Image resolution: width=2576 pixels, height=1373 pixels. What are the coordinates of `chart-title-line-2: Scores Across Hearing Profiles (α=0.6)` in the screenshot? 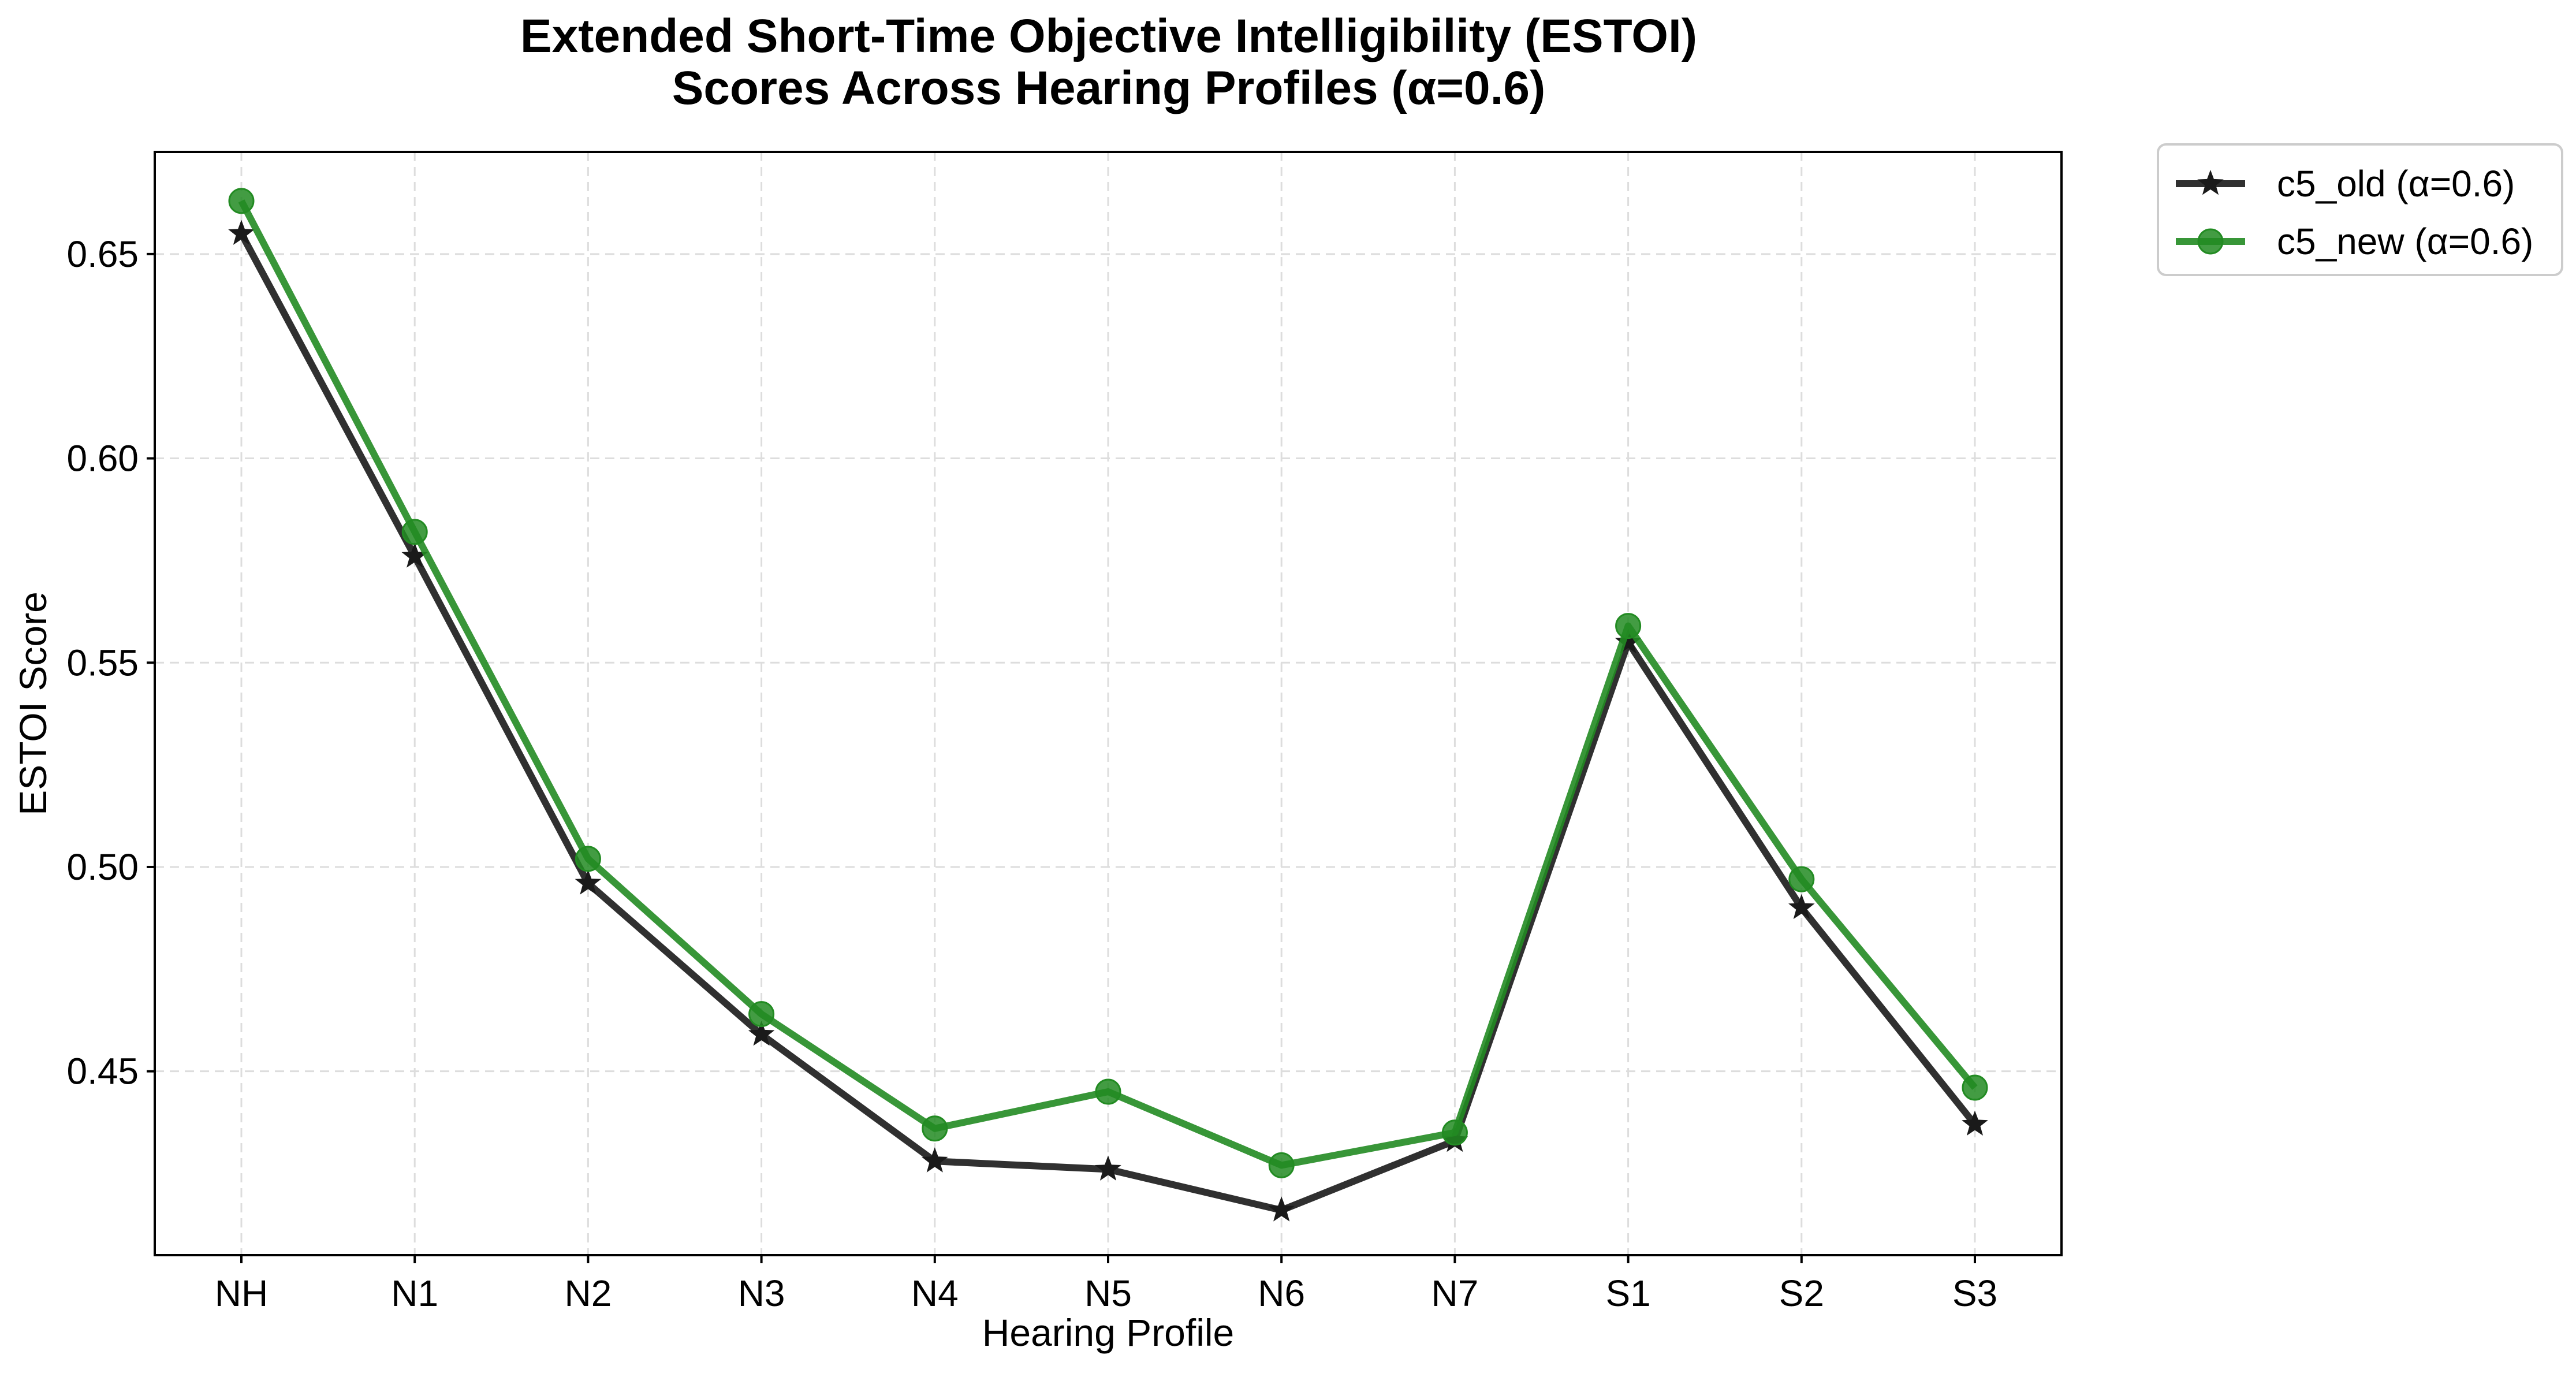 It's located at (1109, 88).